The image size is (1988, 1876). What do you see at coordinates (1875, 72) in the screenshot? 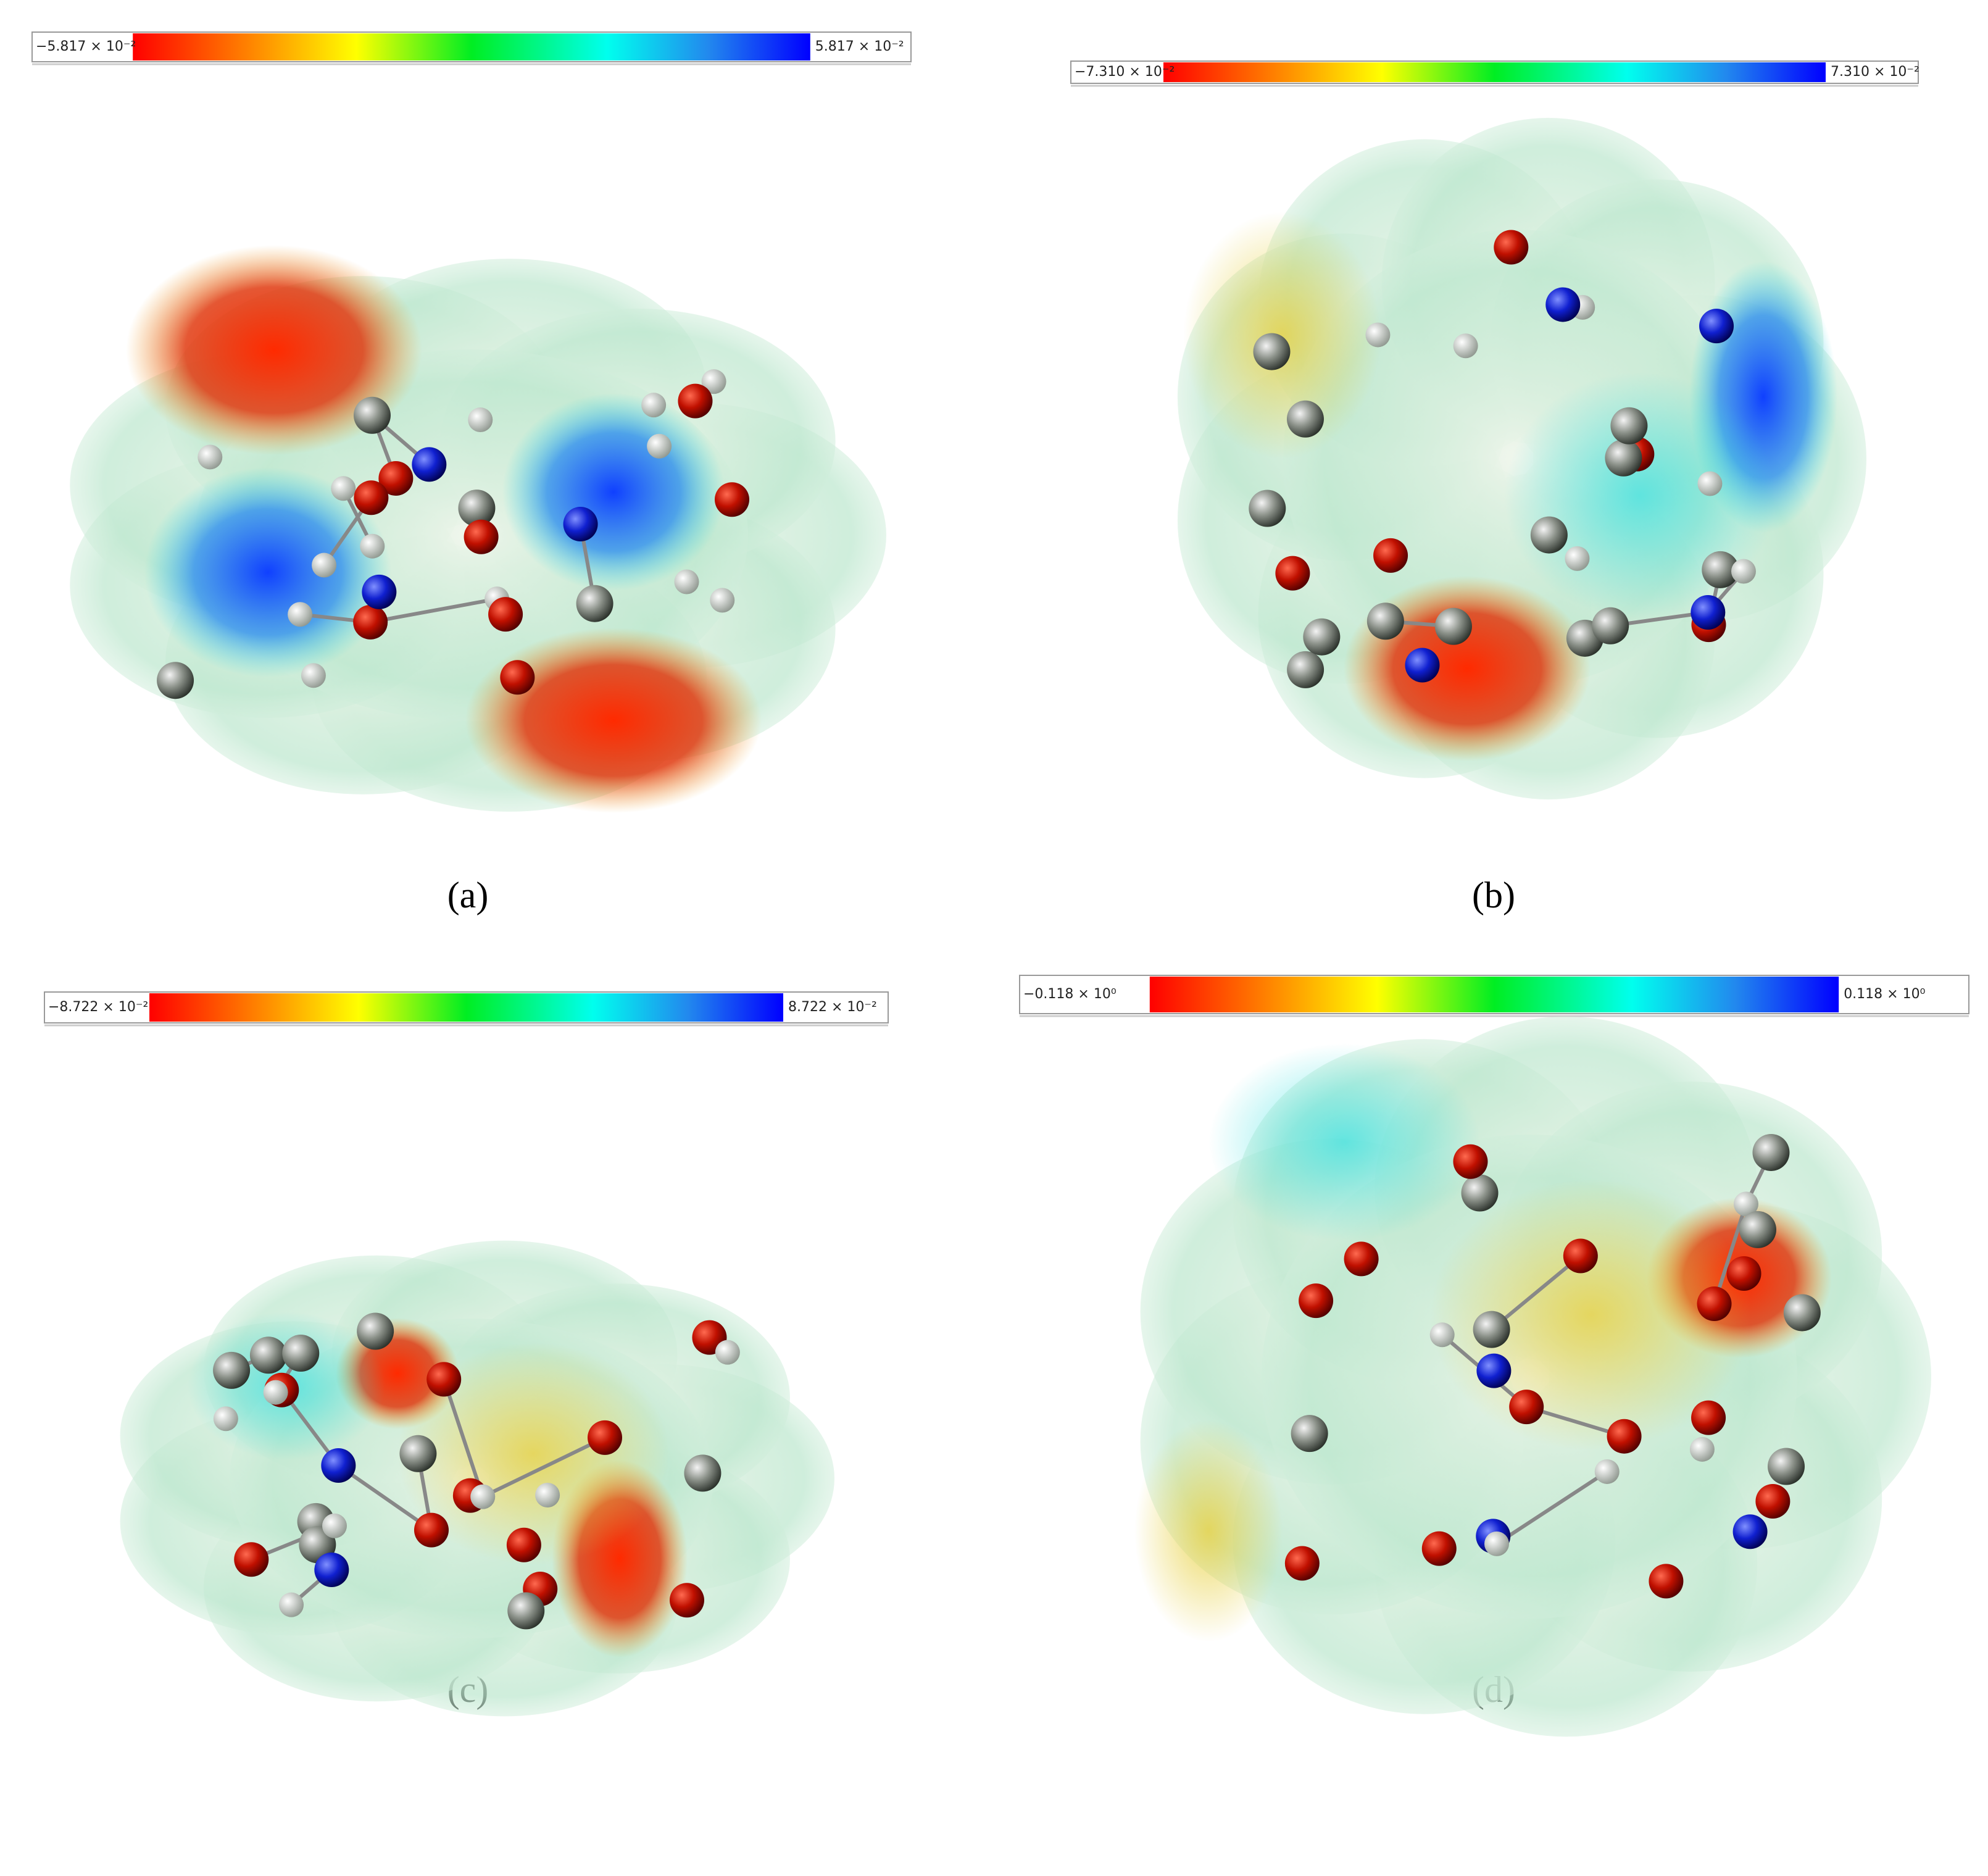
I see `scale-max: 7.310 × 10⁻²` at bounding box center [1875, 72].